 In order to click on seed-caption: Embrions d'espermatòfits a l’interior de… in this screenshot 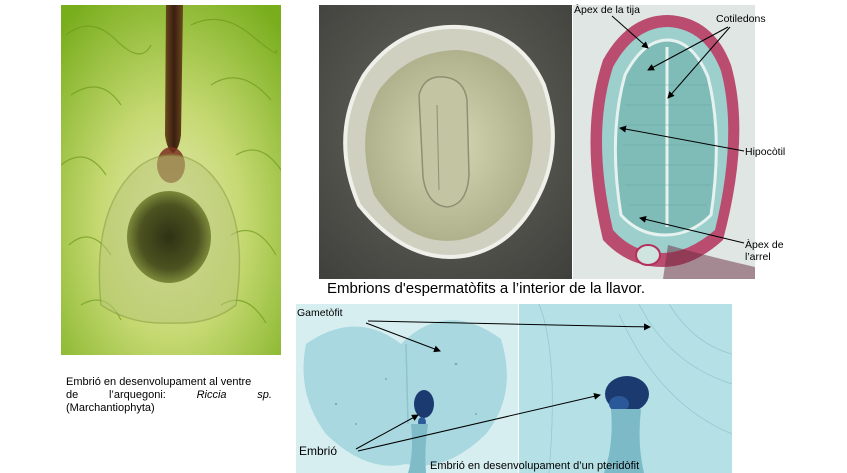, I will do `click(486, 288)`.